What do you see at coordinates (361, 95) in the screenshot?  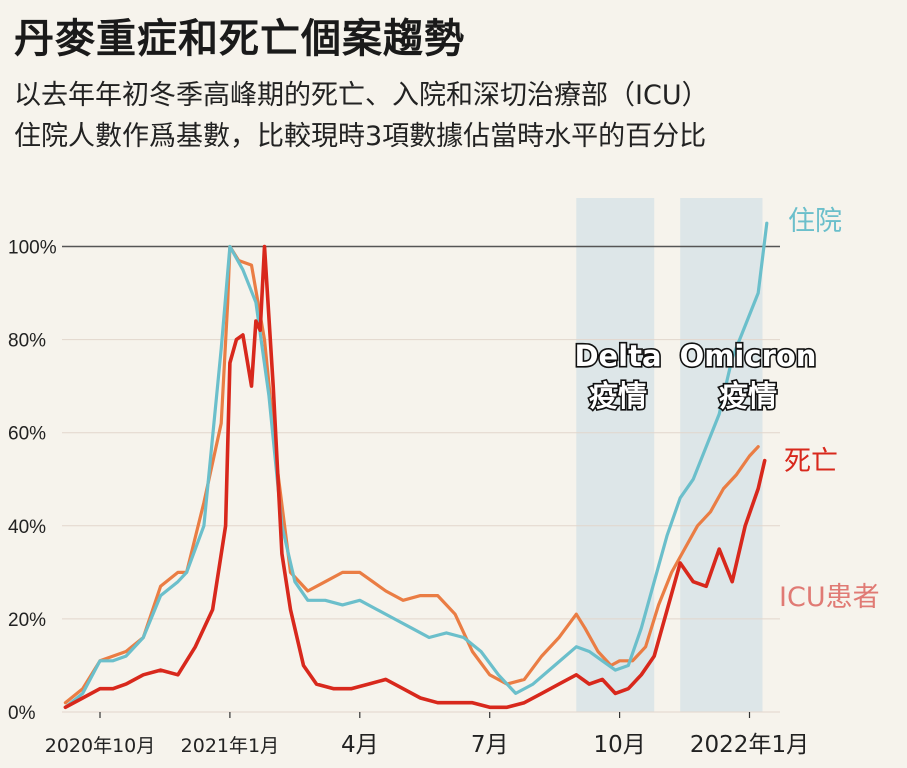 I see `subtitle-line-1: 以去年年初冬季高峰期的死亡、入院和深切治療部（ICU）` at bounding box center [361, 95].